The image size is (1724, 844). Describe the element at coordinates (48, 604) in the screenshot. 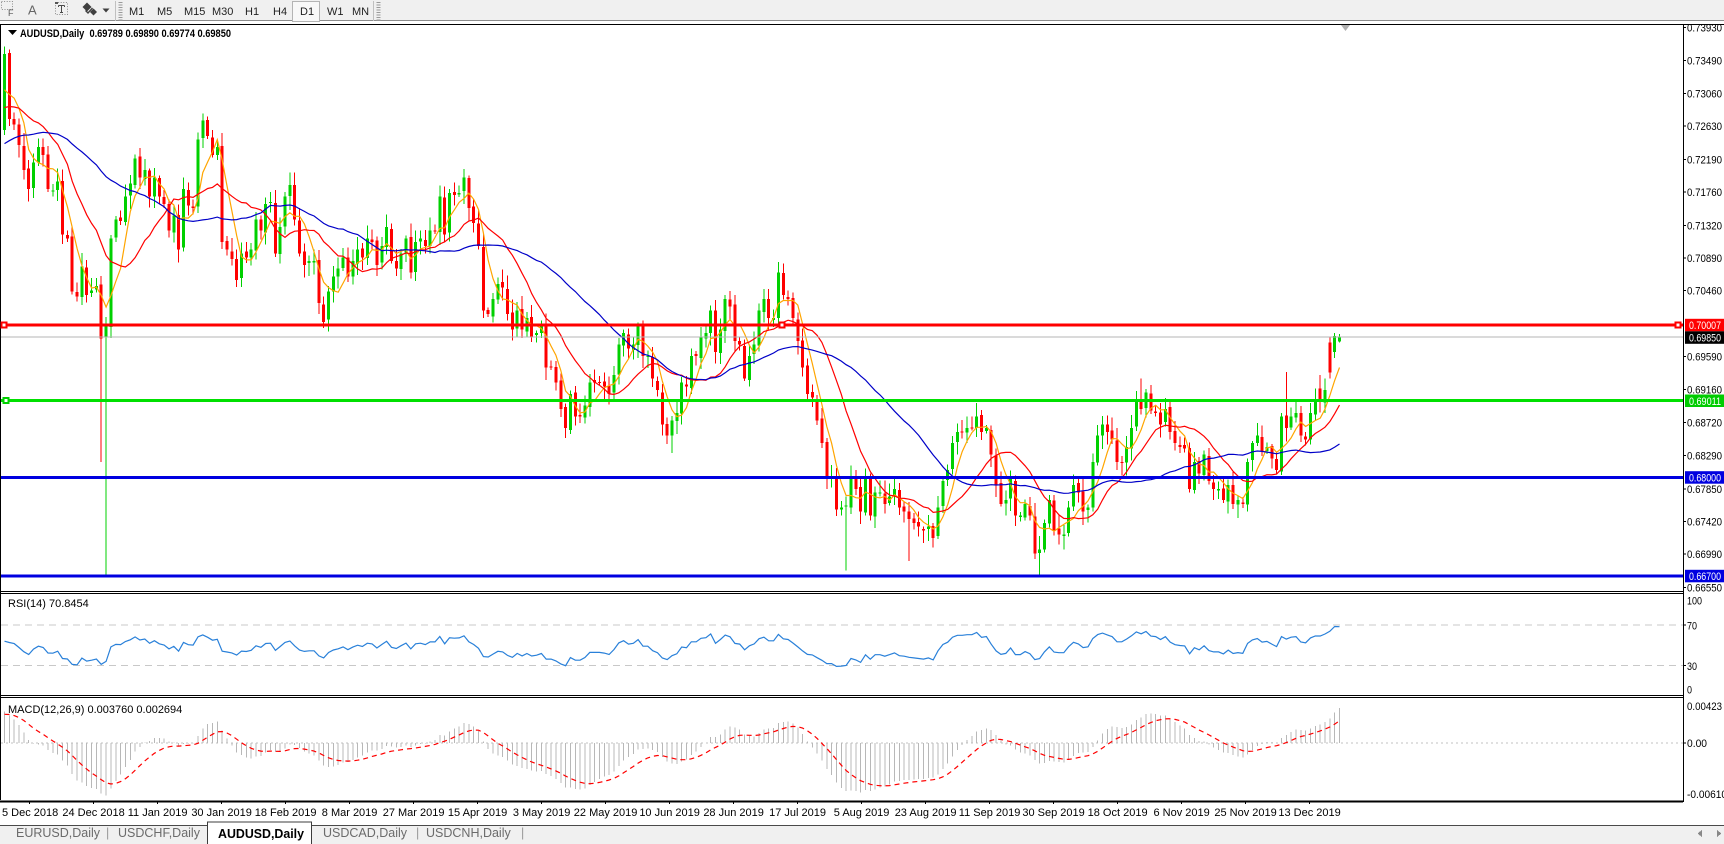

I see `svg-text: RSI(14) 70.8454` at that location.